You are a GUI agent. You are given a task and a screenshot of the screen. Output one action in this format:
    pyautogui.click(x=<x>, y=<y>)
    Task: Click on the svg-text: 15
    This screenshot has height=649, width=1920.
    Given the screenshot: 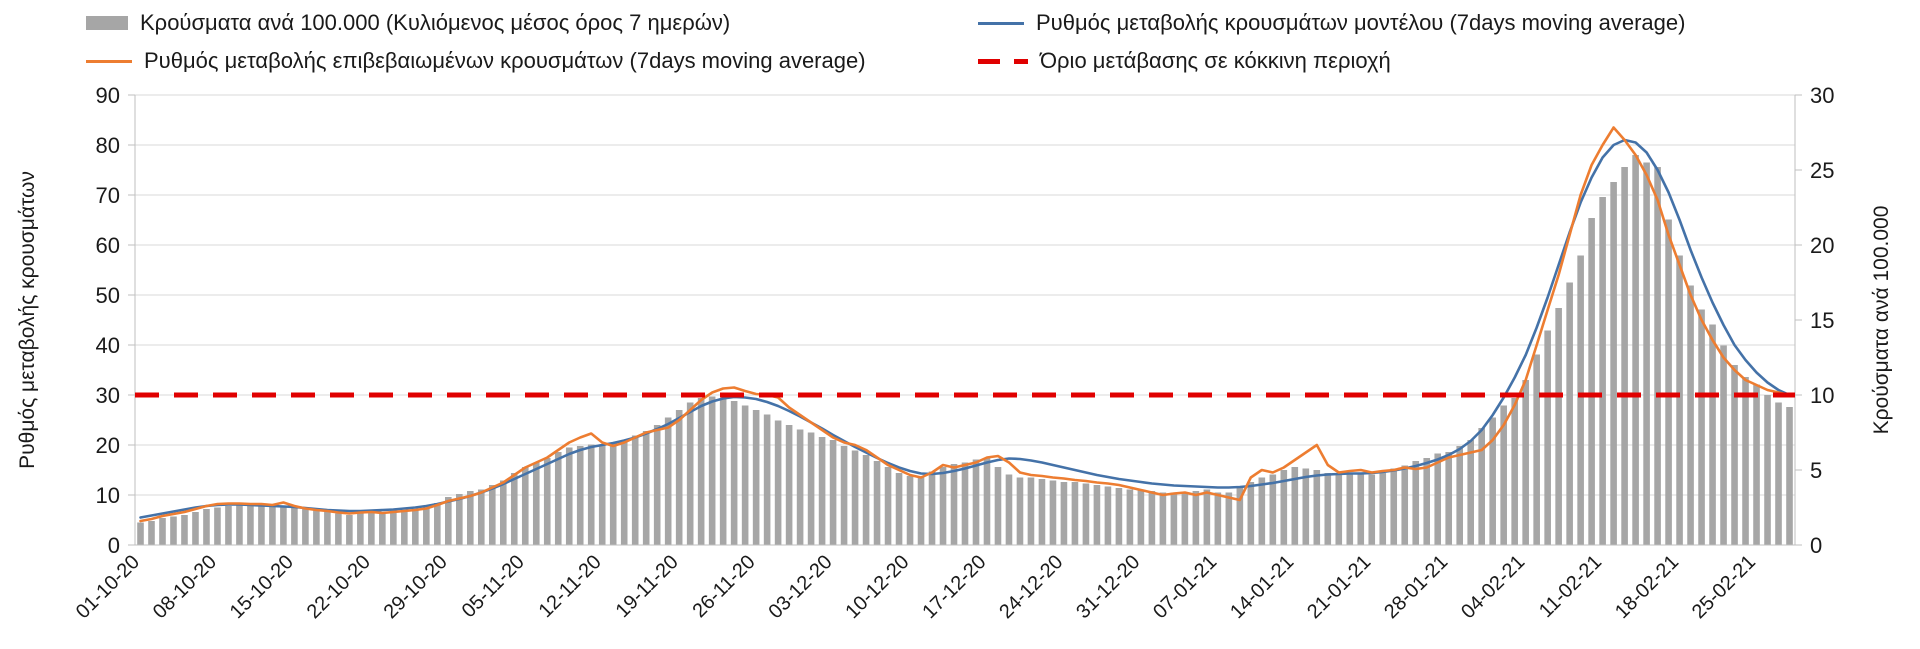 What is the action you would take?
    pyautogui.click(x=1822, y=320)
    